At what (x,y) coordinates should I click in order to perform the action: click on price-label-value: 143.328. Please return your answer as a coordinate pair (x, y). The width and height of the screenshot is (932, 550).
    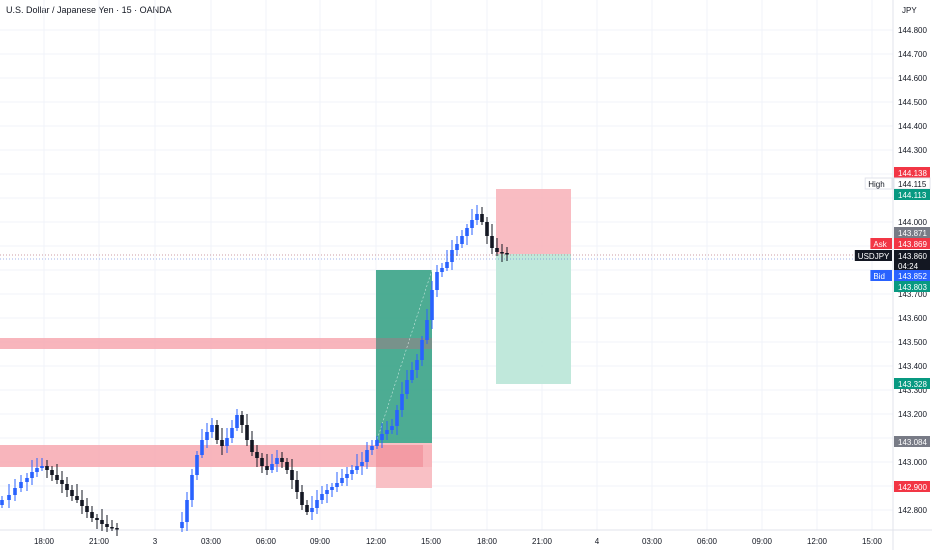
    Looking at the image, I should click on (912, 384).